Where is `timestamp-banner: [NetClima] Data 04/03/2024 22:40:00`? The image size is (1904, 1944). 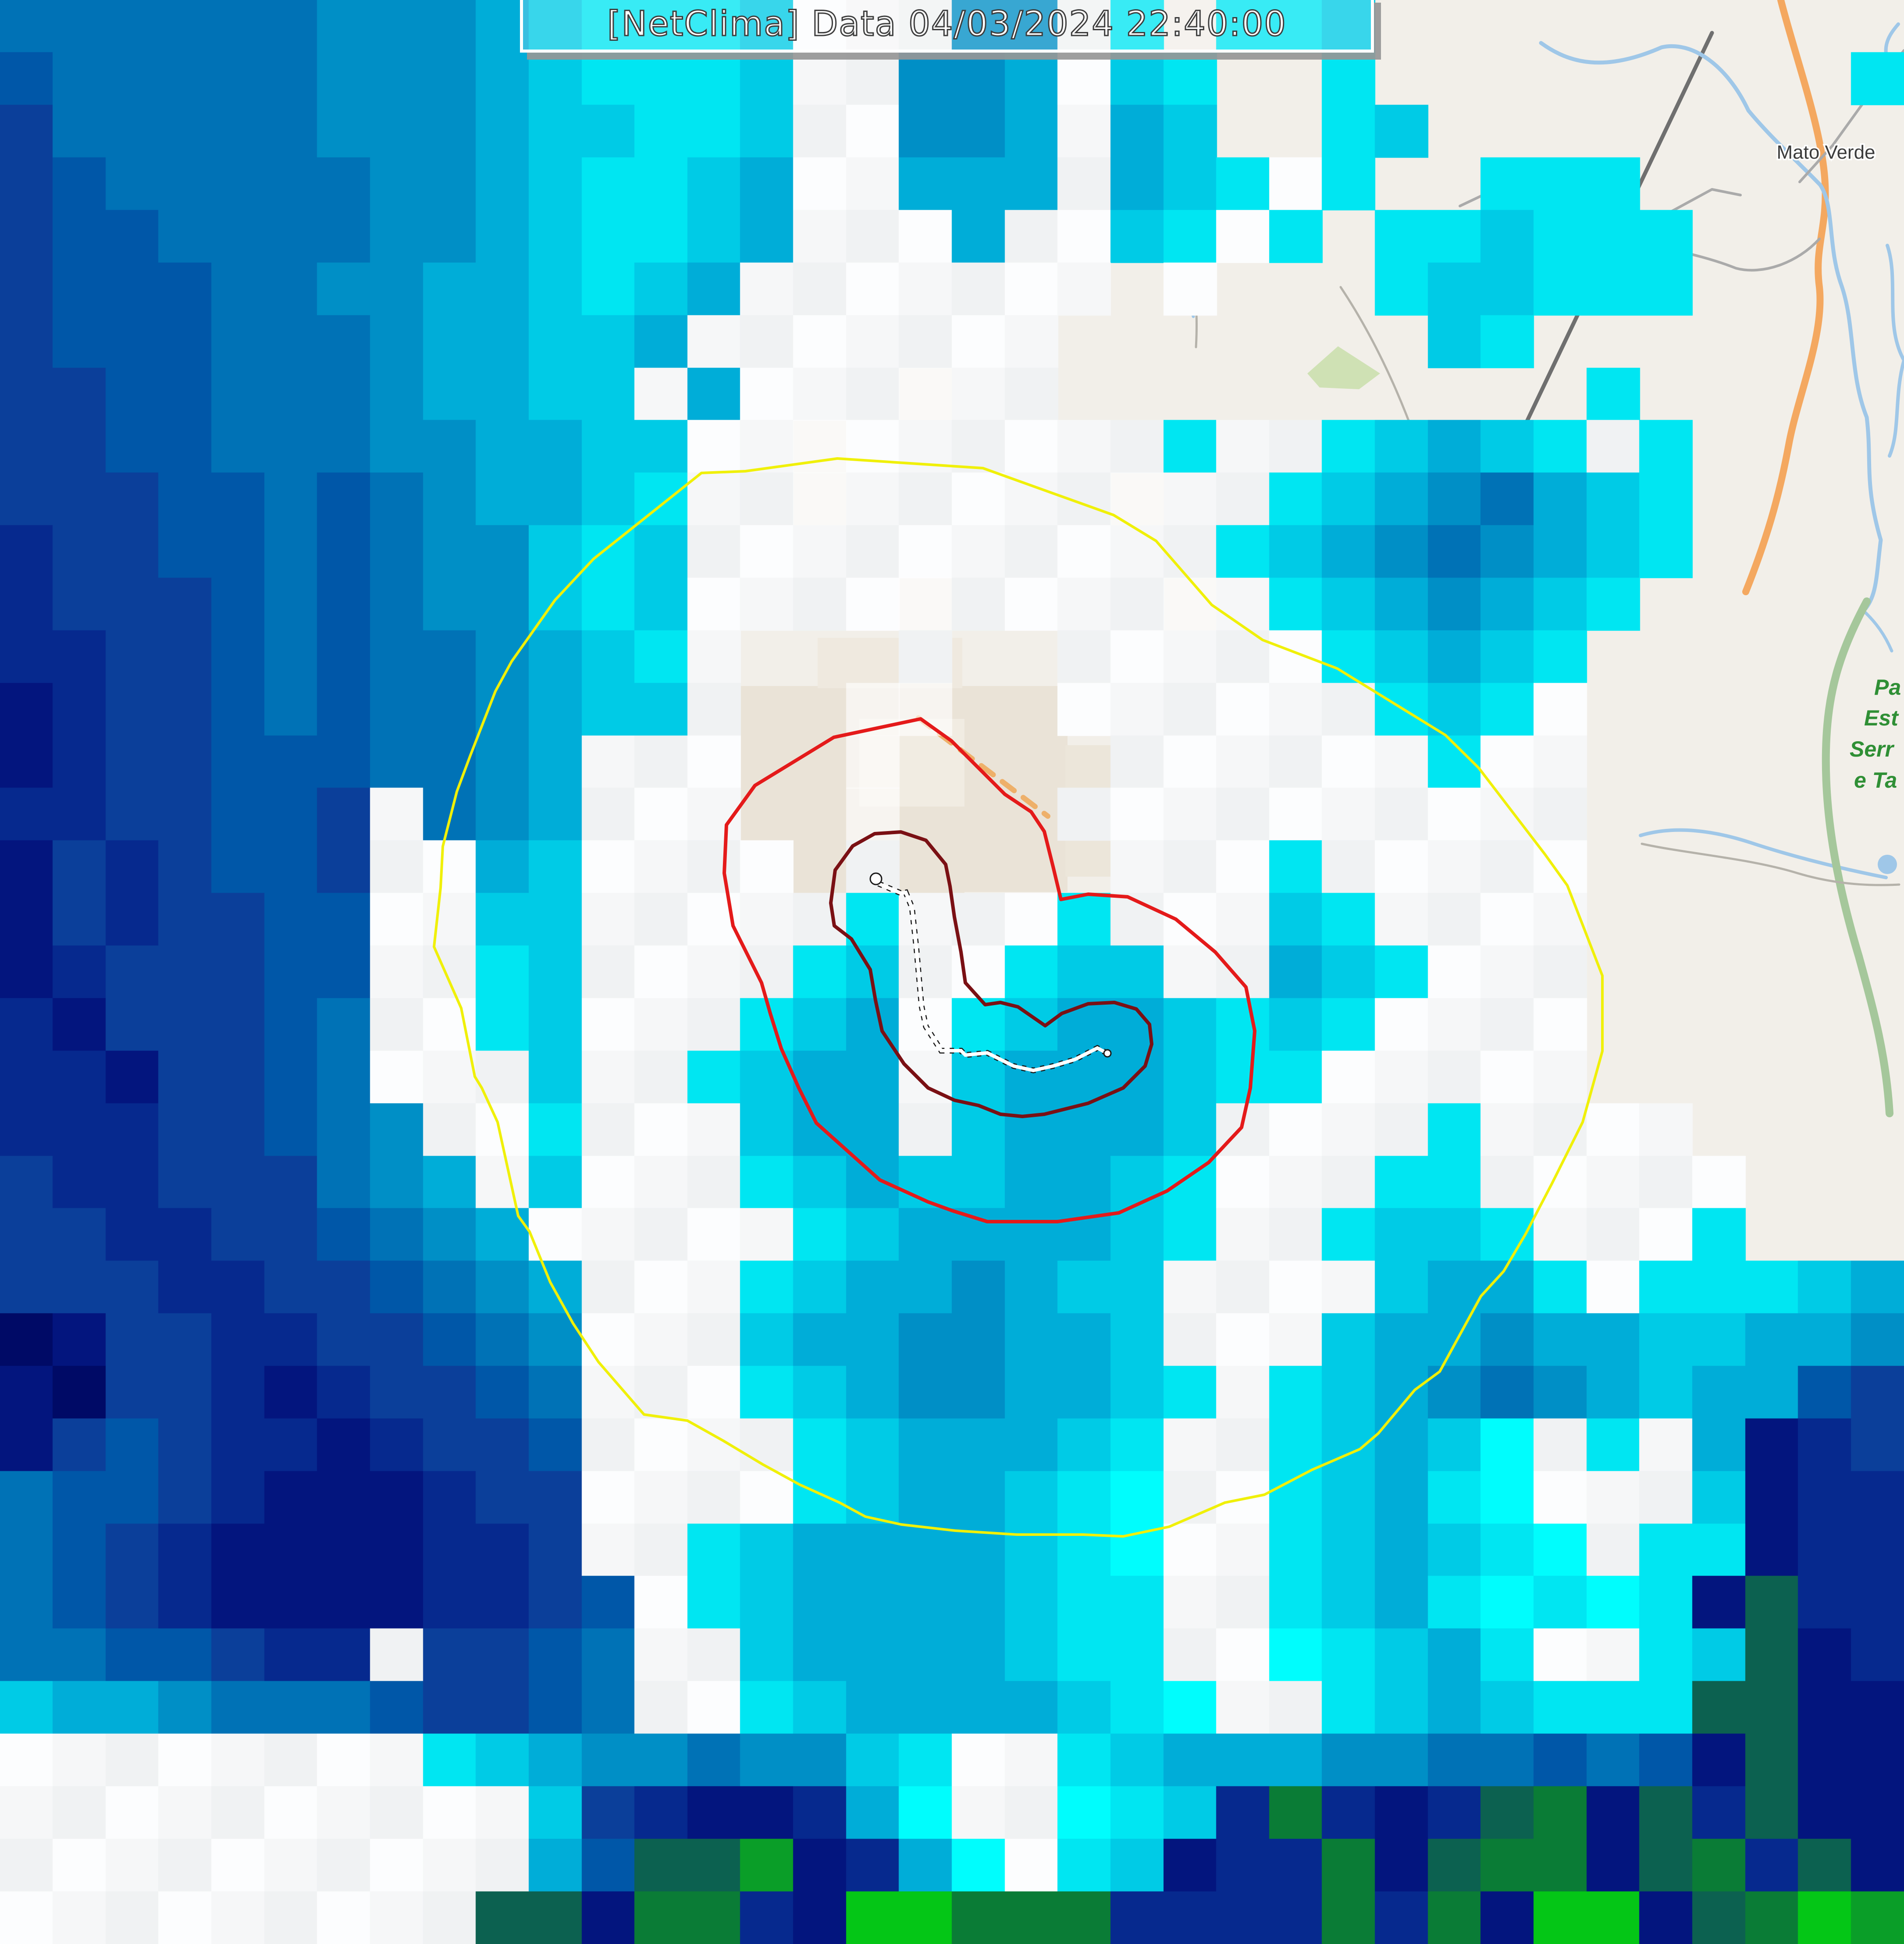 timestamp-banner: [NetClima] Data 04/03/2024 22:40:00 is located at coordinates (947, 26).